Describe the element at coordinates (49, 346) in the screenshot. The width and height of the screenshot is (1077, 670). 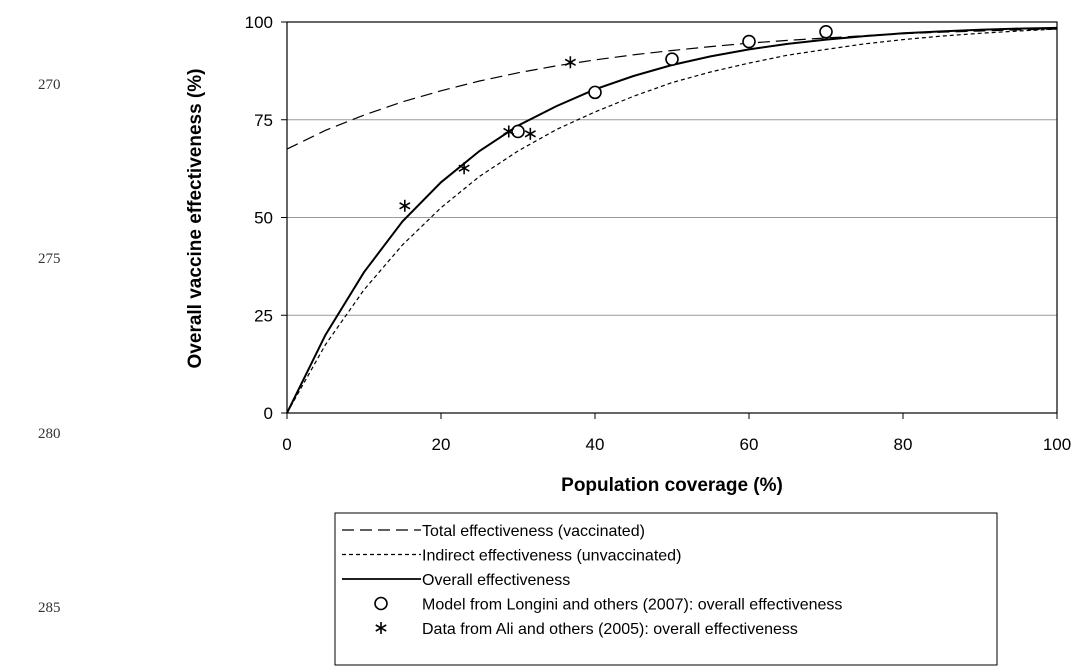
I see `line-numbers: 270 275 280 285` at that location.